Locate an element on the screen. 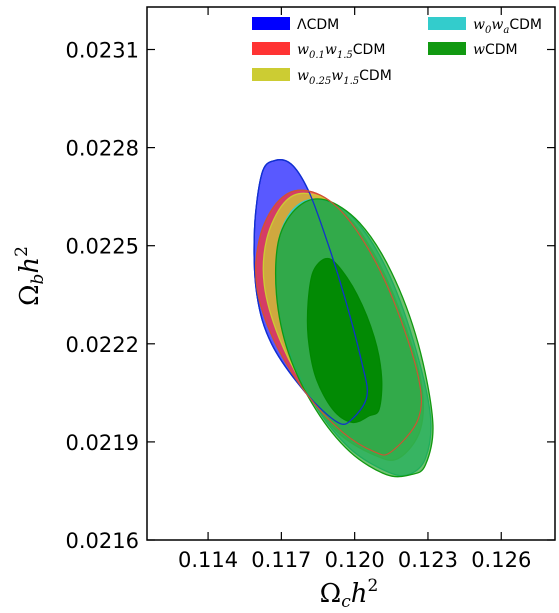 The width and height of the screenshot is (559, 613). legend-label-w0wa: w0waCDM is located at coordinates (507, 26).